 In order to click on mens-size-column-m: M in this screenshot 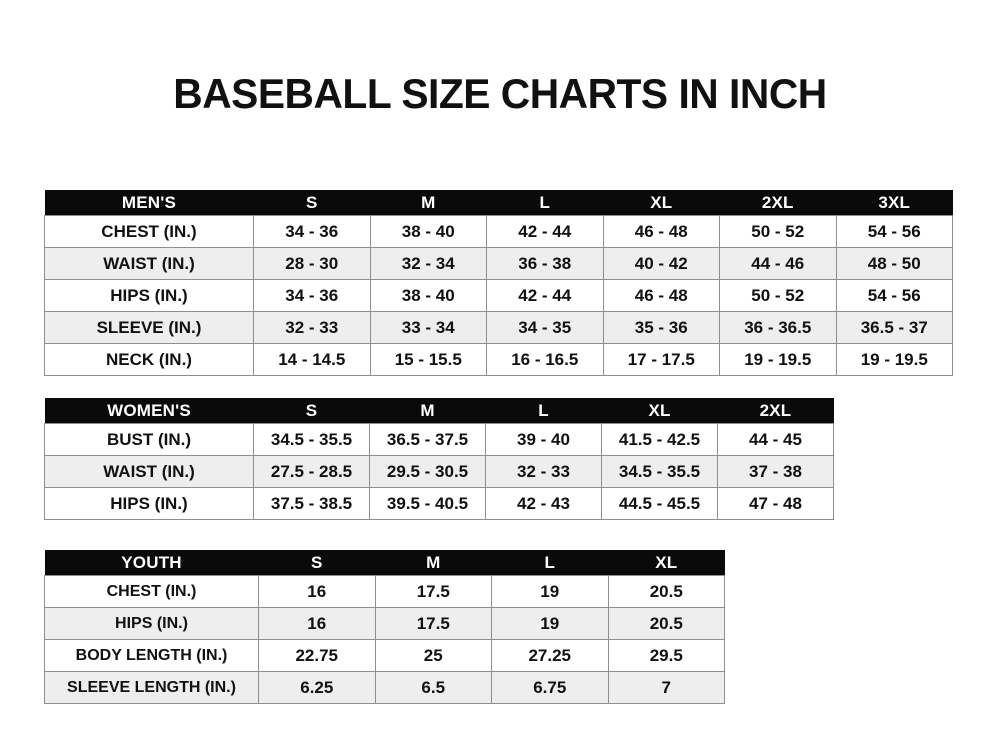, I will do `click(428, 203)`.